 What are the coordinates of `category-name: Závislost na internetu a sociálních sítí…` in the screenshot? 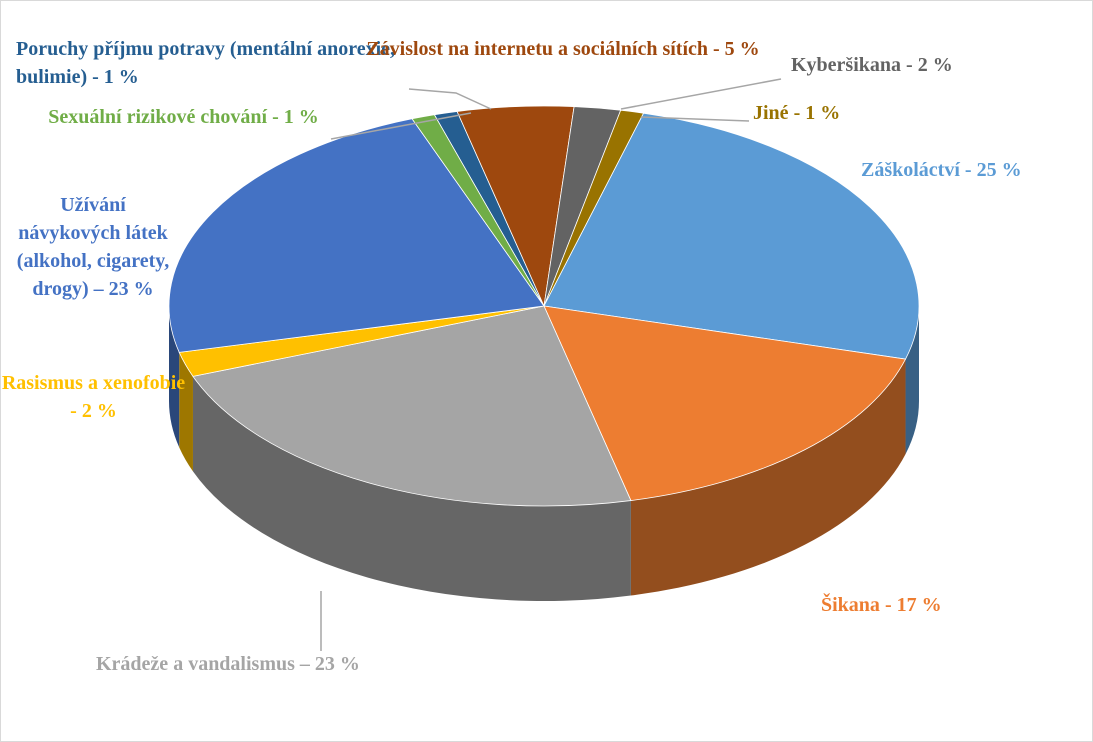 It's located at (537, 49).